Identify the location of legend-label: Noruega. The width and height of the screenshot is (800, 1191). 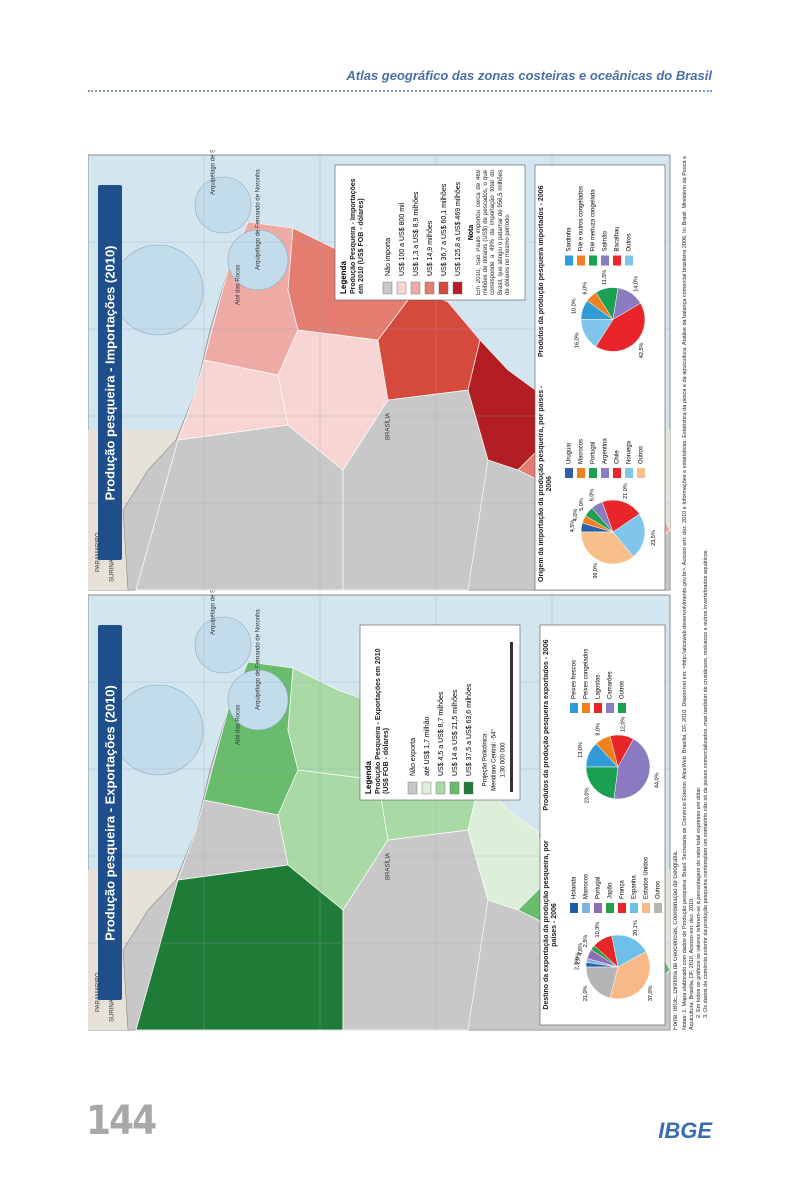
(630, 452).